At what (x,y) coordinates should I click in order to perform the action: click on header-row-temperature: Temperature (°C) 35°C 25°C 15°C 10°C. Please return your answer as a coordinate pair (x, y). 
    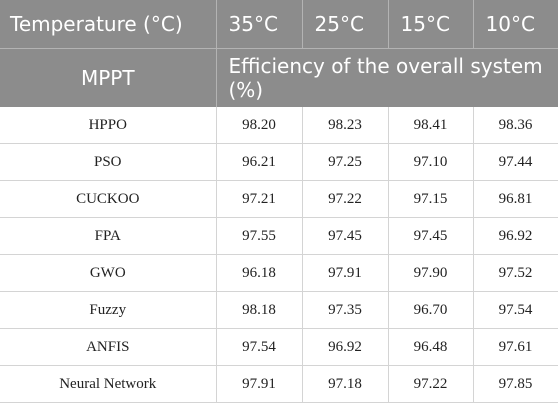
    Looking at the image, I should click on (279, 24).